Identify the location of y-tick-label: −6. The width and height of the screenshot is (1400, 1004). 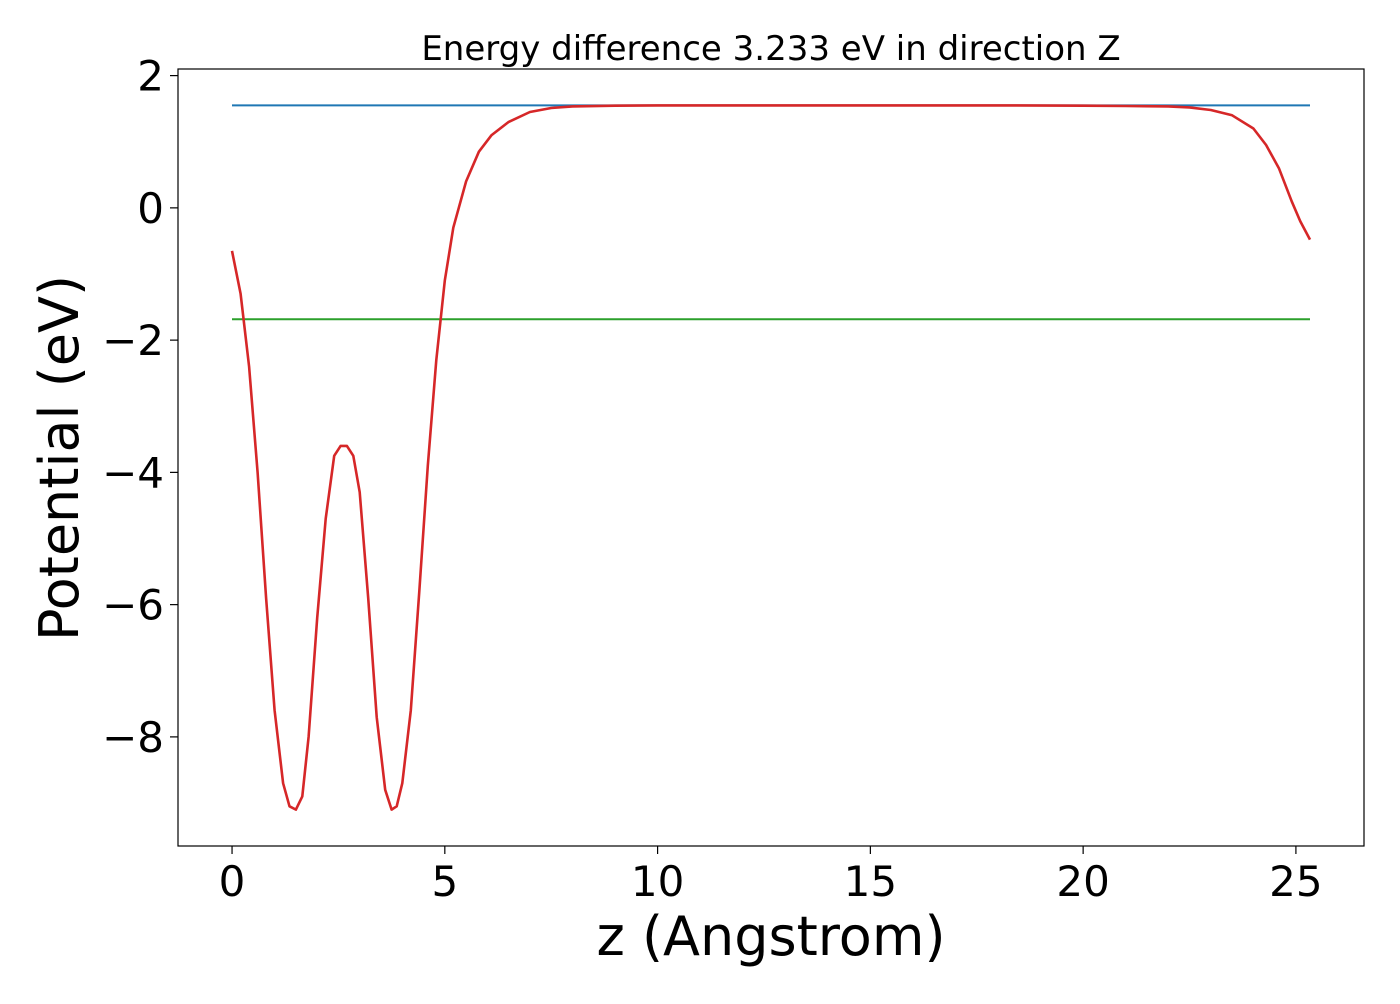
(133, 605).